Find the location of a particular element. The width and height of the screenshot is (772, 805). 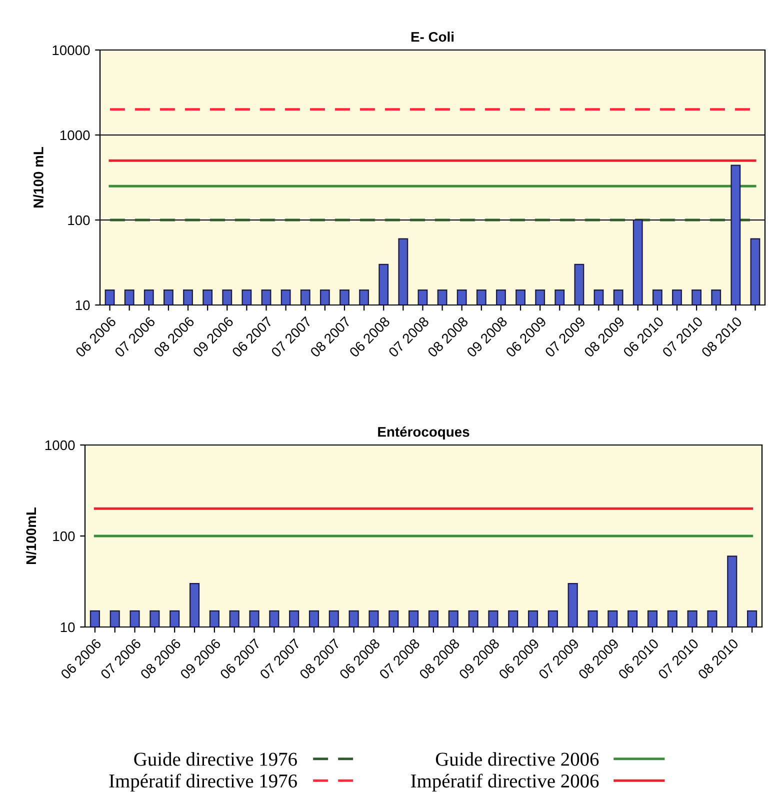

chart-title: Entérocoques is located at coordinates (424, 433).